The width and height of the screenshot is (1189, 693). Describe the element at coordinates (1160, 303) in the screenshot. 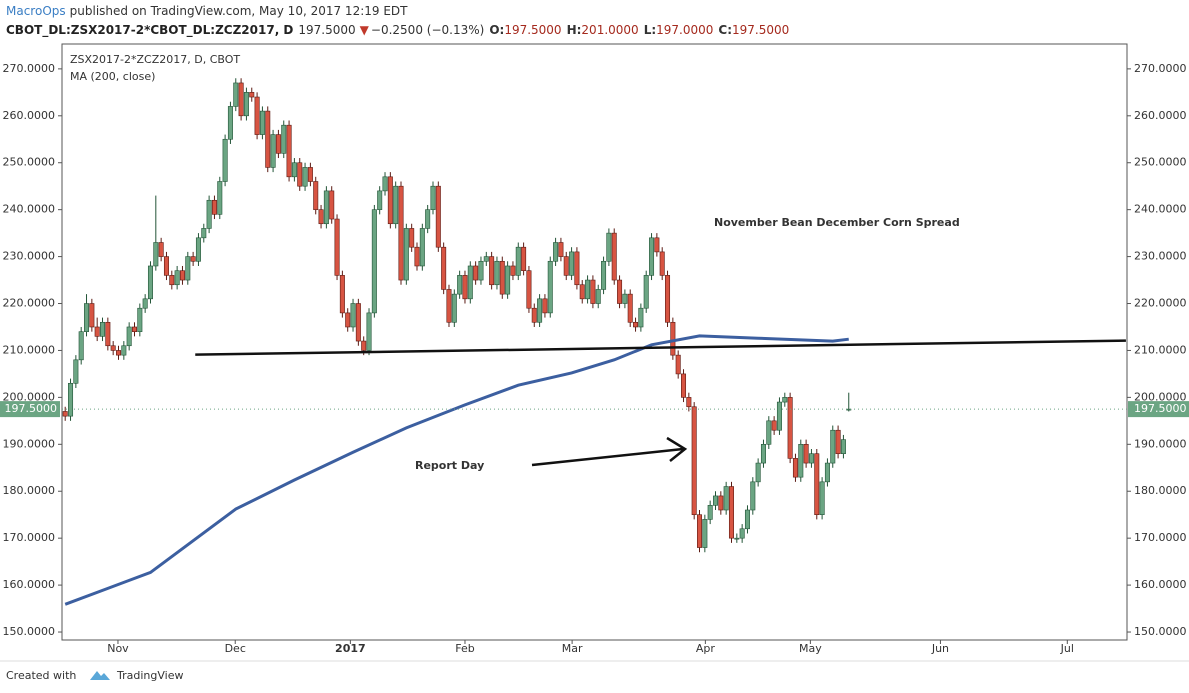

I see `y-tick-label: 220.0000` at that location.